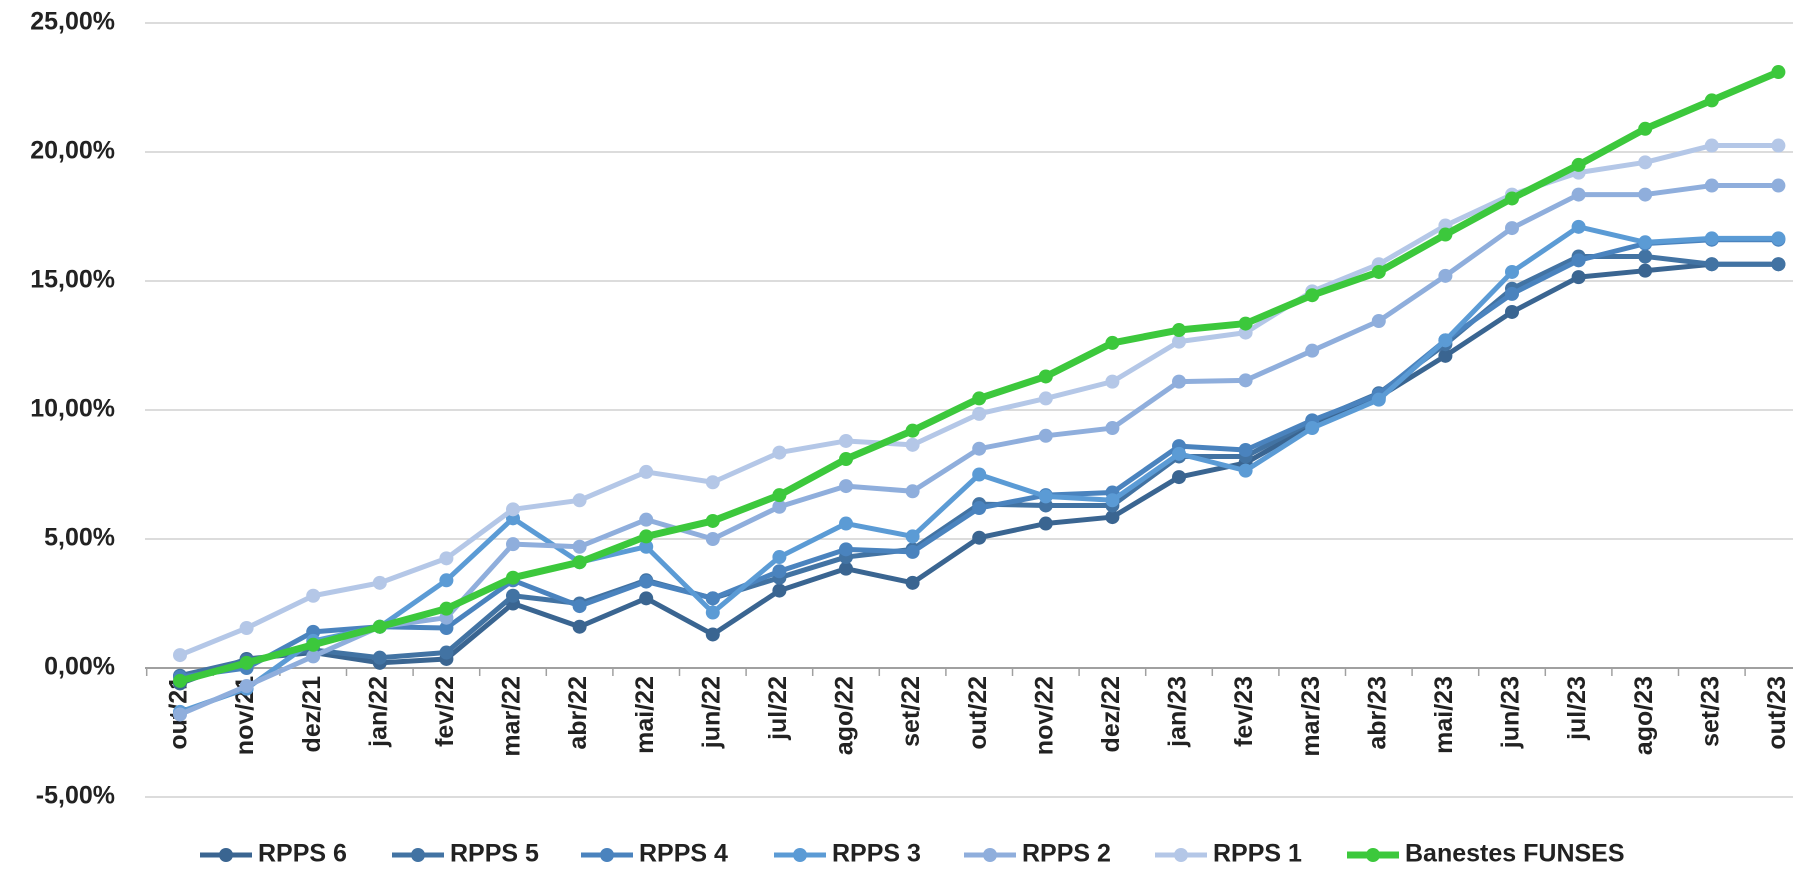 The width and height of the screenshot is (1793, 871). What do you see at coordinates (72, 409) in the screenshot?
I see `y-tick-label: 10,00%` at bounding box center [72, 409].